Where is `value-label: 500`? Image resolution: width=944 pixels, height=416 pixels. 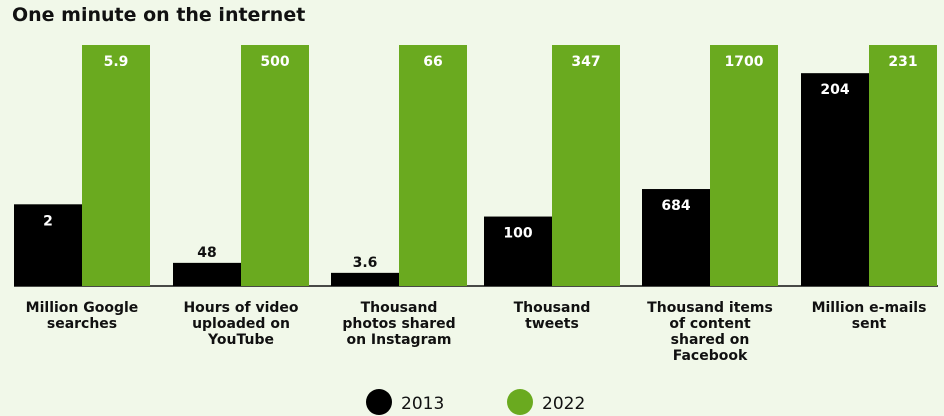
value-label: 500 is located at coordinates (274, 62).